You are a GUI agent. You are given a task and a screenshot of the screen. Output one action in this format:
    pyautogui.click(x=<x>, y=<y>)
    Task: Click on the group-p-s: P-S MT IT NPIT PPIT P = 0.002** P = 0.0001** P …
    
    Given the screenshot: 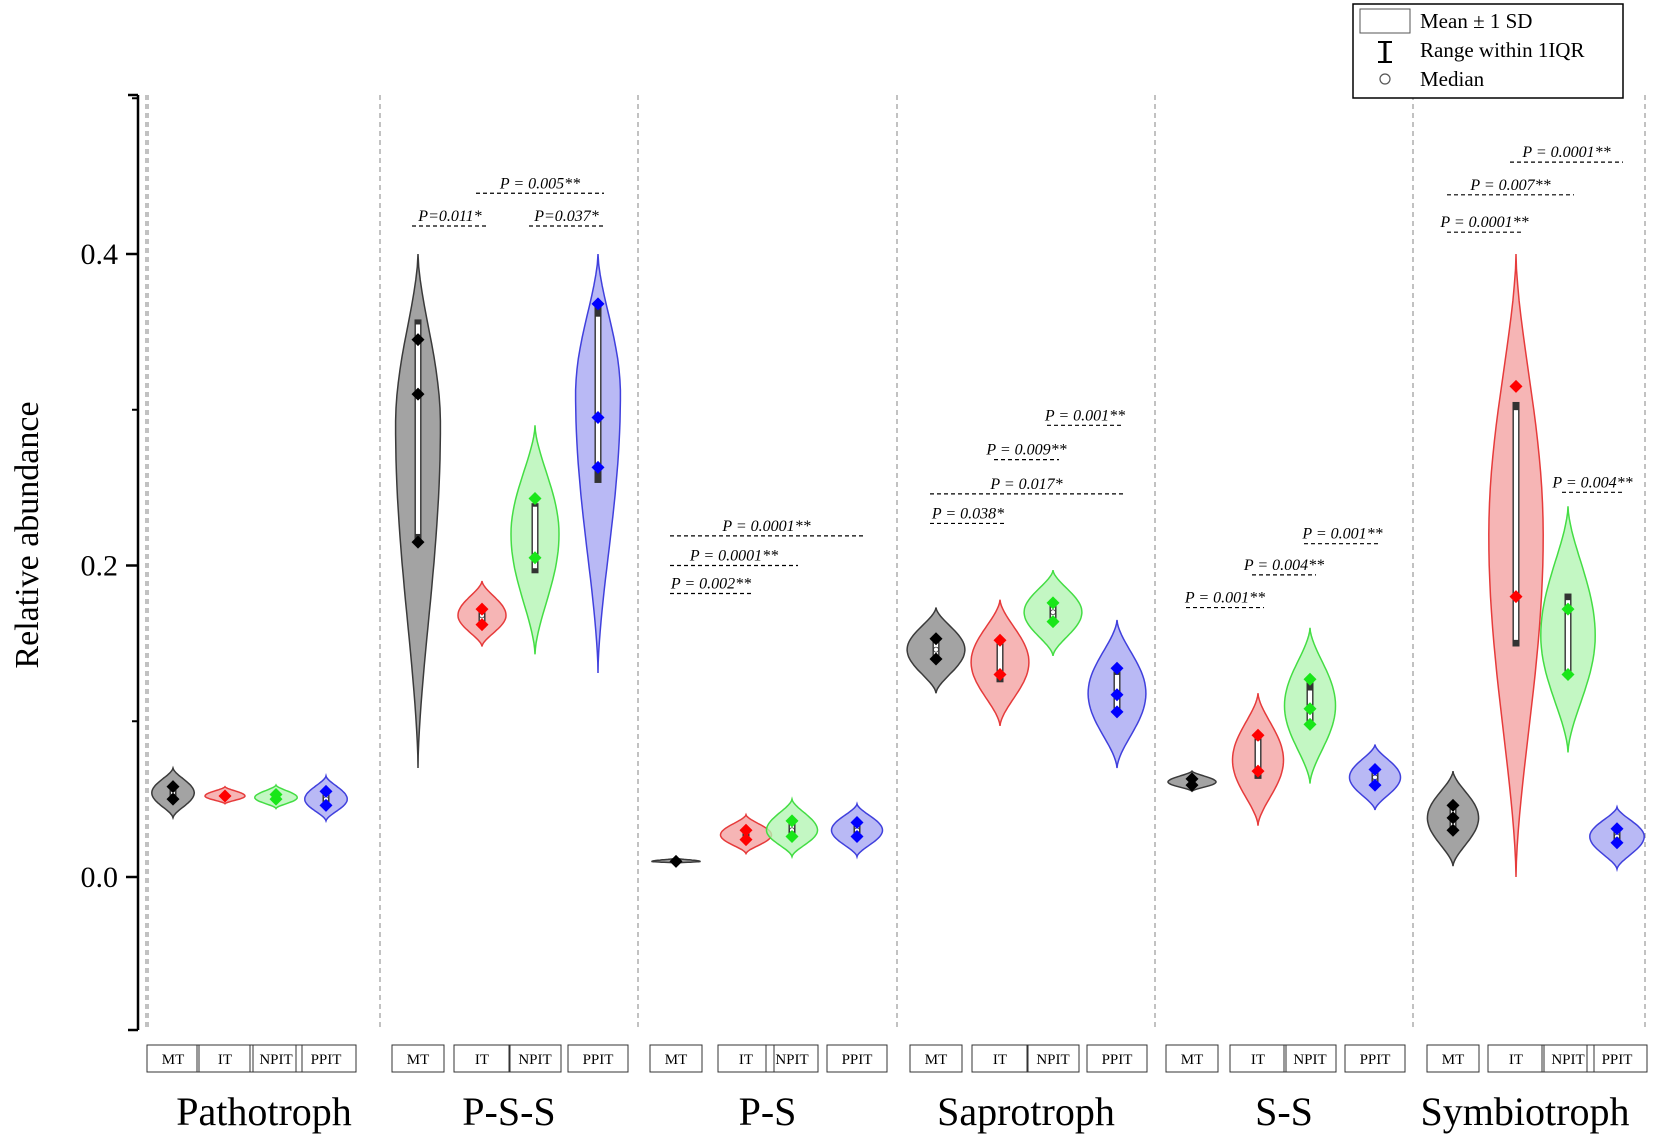 What is the action you would take?
    pyautogui.click(x=768, y=826)
    